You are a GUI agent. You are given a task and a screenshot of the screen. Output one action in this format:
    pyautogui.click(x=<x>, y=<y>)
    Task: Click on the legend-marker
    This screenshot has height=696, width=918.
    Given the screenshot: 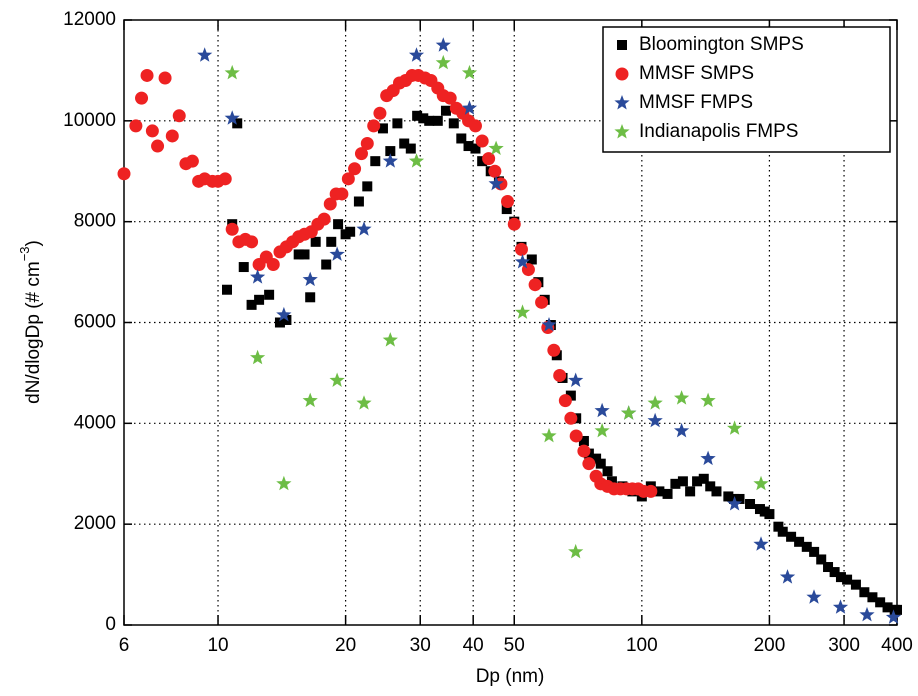 What is the action you would take?
    pyautogui.click(x=622, y=131)
    